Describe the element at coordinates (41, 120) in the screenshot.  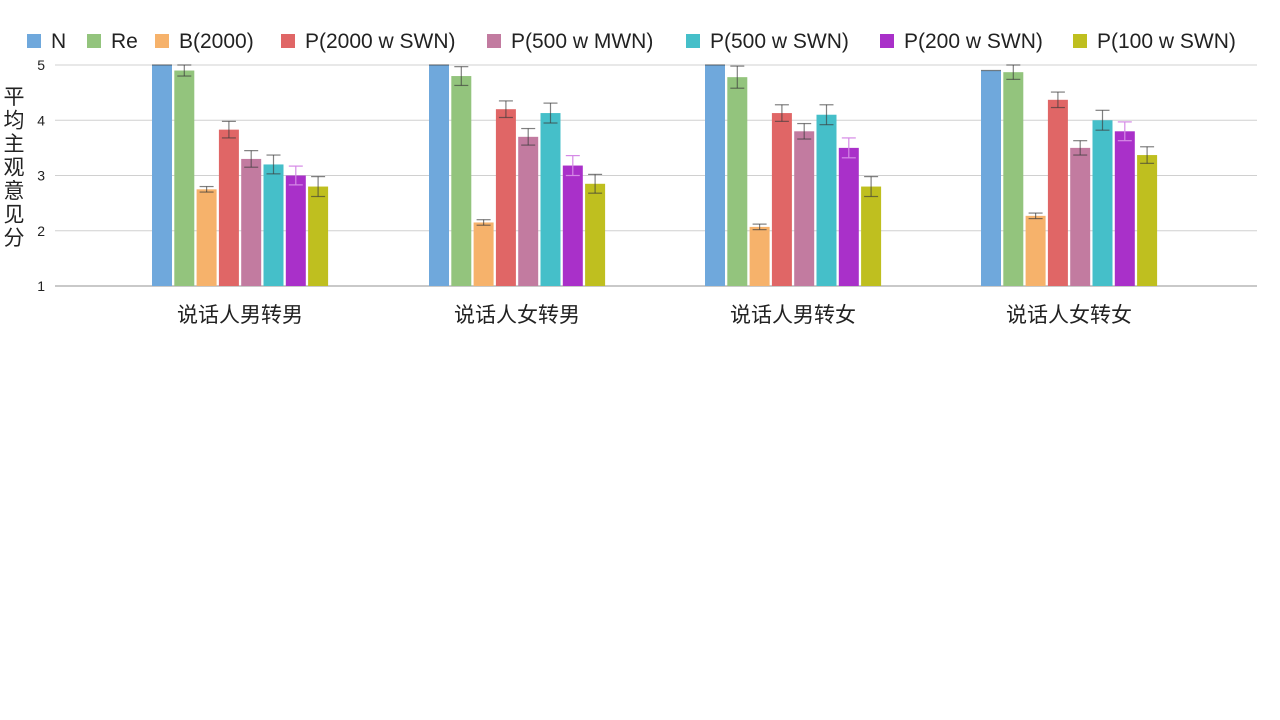
I see `y-tick-label: 4` at that location.